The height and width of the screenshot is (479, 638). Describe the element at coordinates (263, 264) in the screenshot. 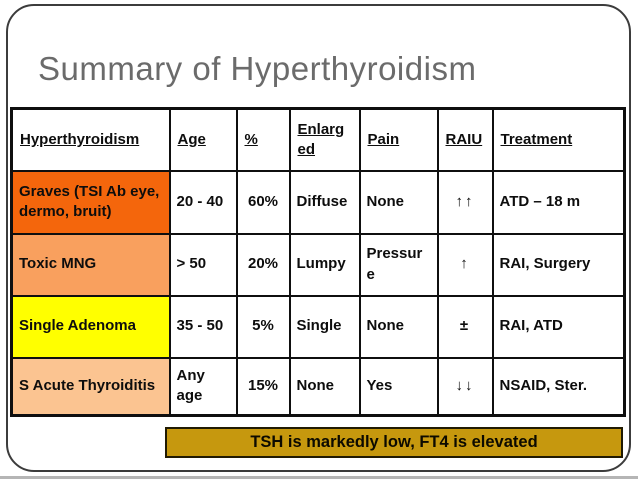

I see `cell-percent: 20%` at that location.